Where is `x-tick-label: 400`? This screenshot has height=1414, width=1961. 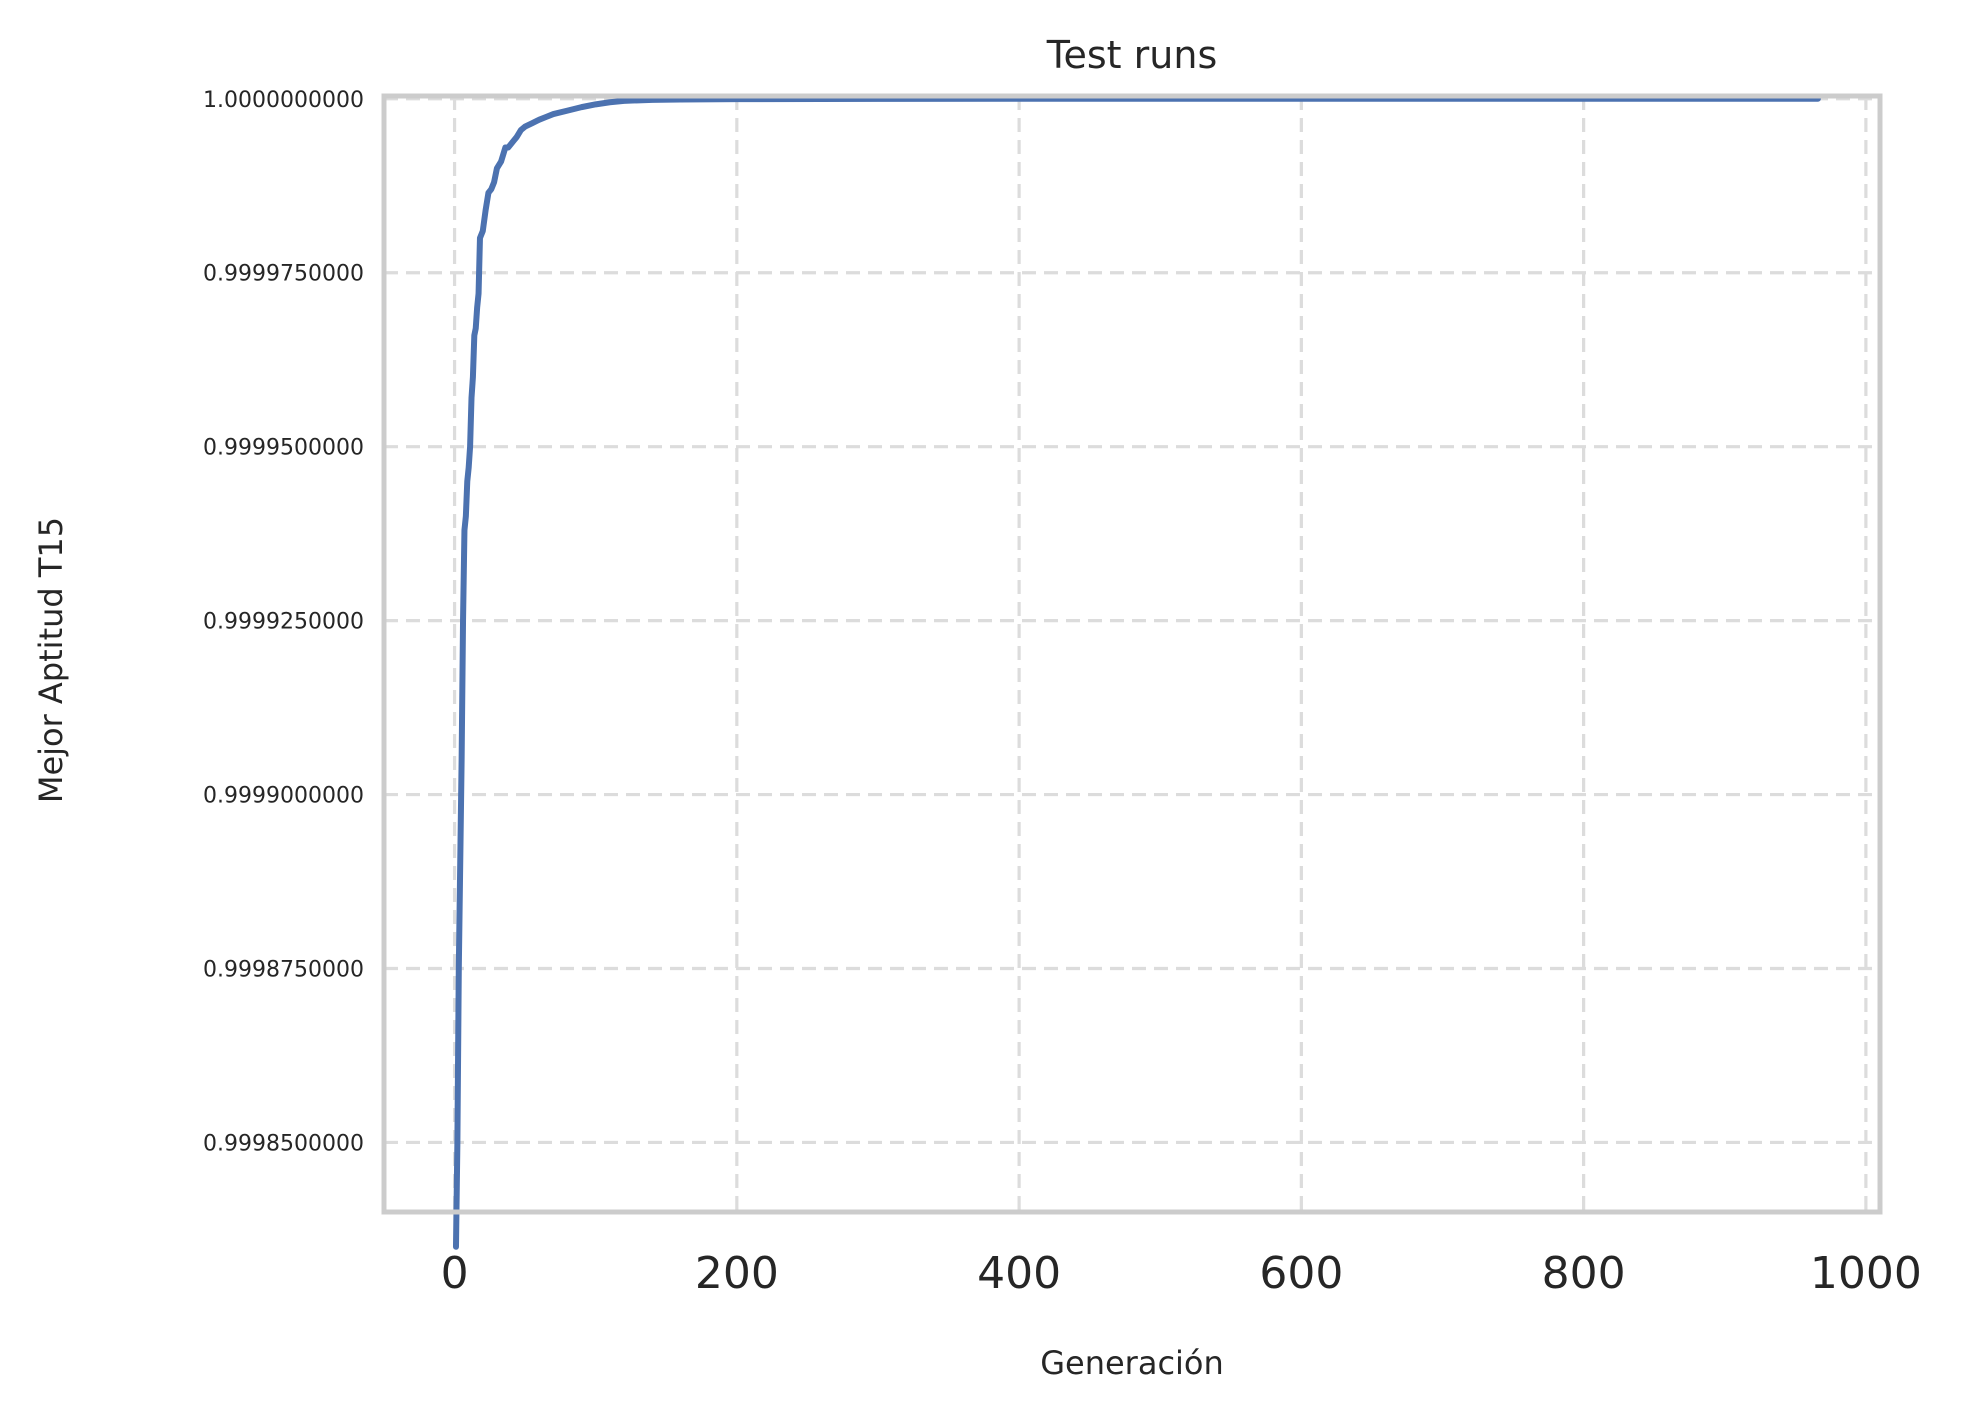 x-tick-label: 400 is located at coordinates (1019, 1273).